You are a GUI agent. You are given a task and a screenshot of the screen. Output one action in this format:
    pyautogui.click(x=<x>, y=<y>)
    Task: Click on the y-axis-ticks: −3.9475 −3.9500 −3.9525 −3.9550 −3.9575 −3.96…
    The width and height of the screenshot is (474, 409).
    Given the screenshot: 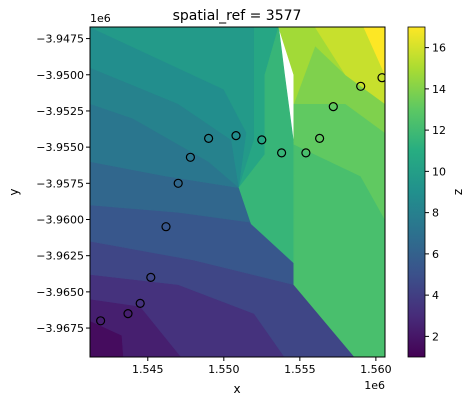 What is the action you would take?
    pyautogui.click(x=63, y=184)
    